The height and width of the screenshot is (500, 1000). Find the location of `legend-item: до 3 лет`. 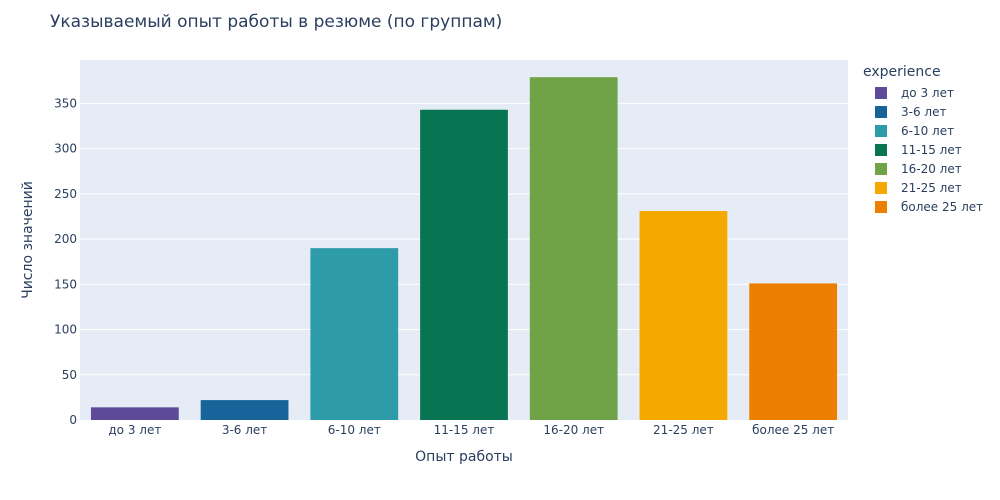

legend-item: до 3 лет is located at coordinates (929, 92).